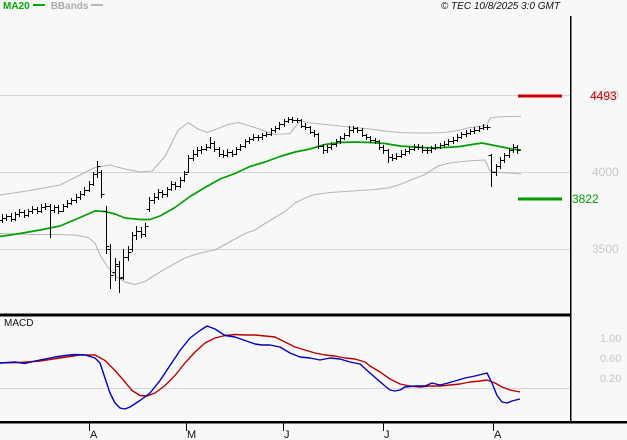 Image resolution: width=627 pixels, height=440 pixels. I want to click on bbands-legend-label: BBands, so click(69, 6).